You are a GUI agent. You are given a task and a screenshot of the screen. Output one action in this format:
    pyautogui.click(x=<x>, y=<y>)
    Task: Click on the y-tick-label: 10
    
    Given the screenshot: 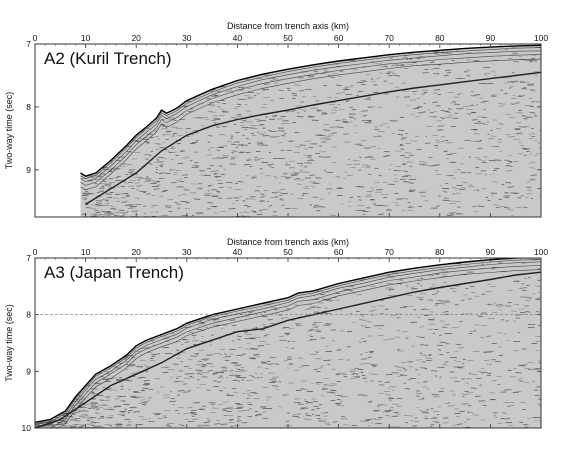 What is the action you would take?
    pyautogui.click(x=27, y=428)
    